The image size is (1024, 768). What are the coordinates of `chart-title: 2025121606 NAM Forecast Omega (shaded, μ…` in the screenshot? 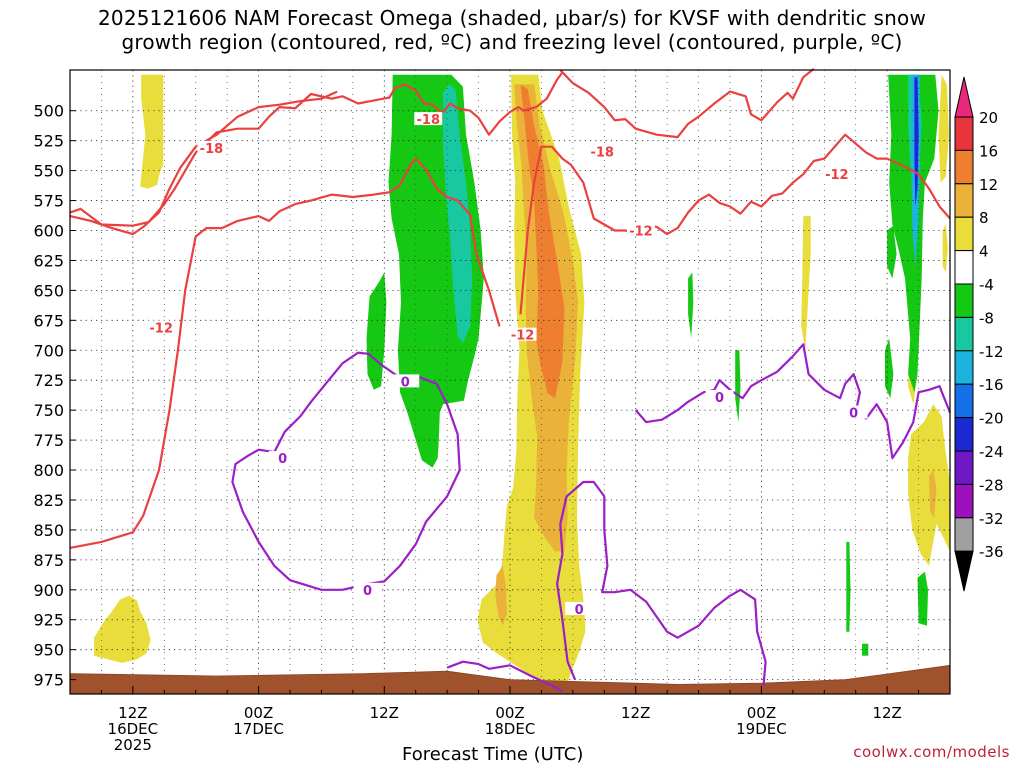 It's located at (512, 30).